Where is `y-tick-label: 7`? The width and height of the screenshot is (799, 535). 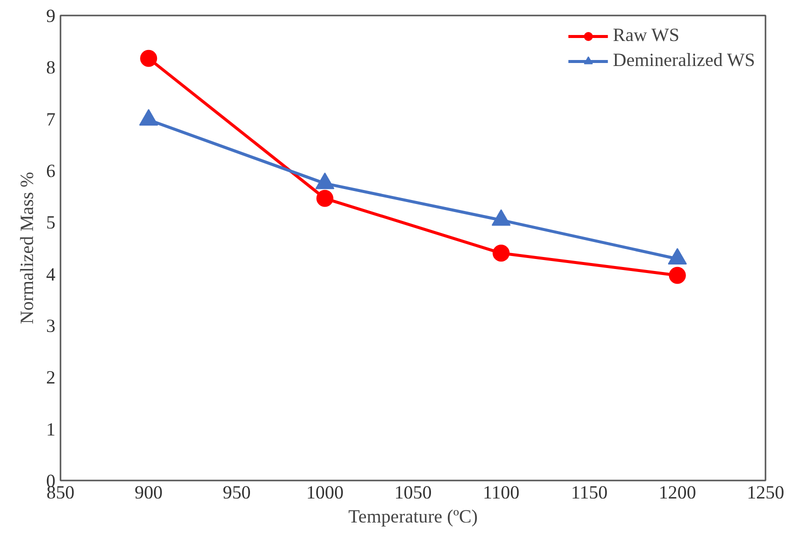 y-tick-label: 7 is located at coordinates (51, 119).